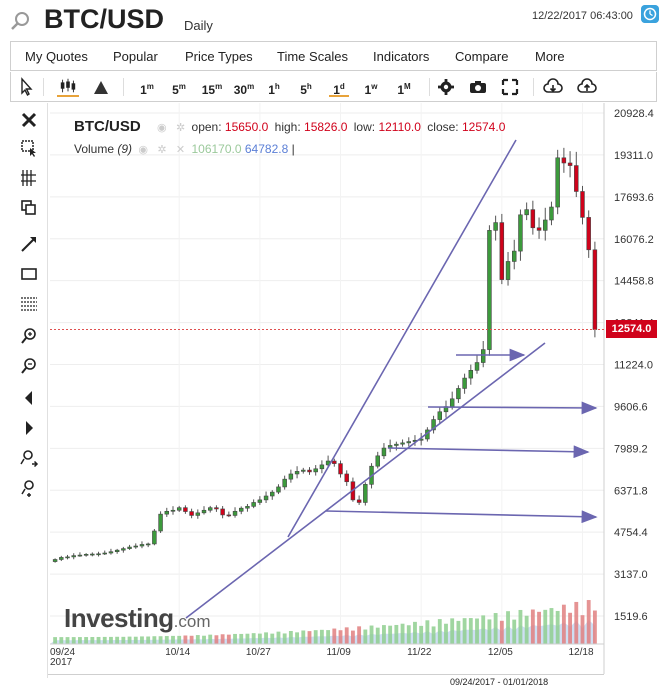 The height and width of the screenshot is (692, 667). What do you see at coordinates (326, 127) in the screenshot?
I see `high-value: 15826.0` at bounding box center [326, 127].